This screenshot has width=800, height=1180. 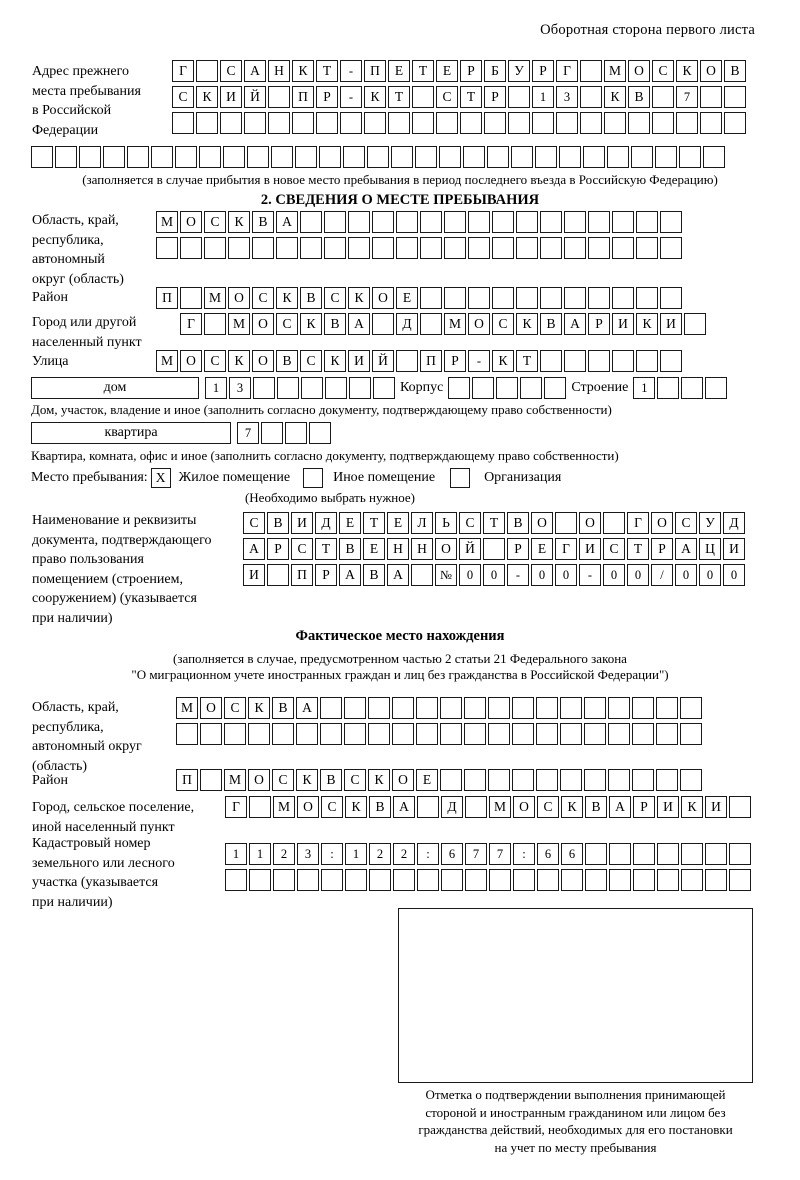 I want to click on form-cell: Г, so click(x=566, y=549).